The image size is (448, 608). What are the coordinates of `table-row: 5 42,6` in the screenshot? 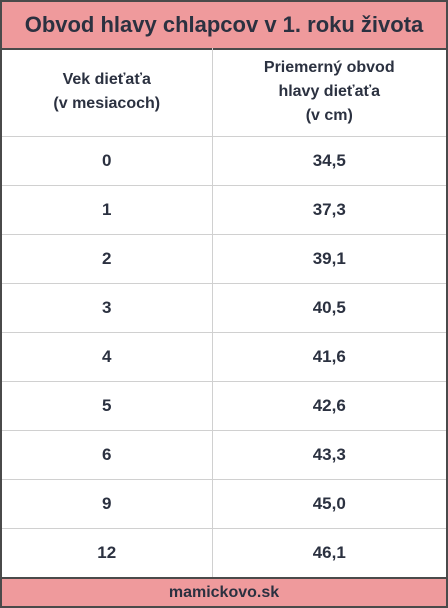 It's located at (224, 406).